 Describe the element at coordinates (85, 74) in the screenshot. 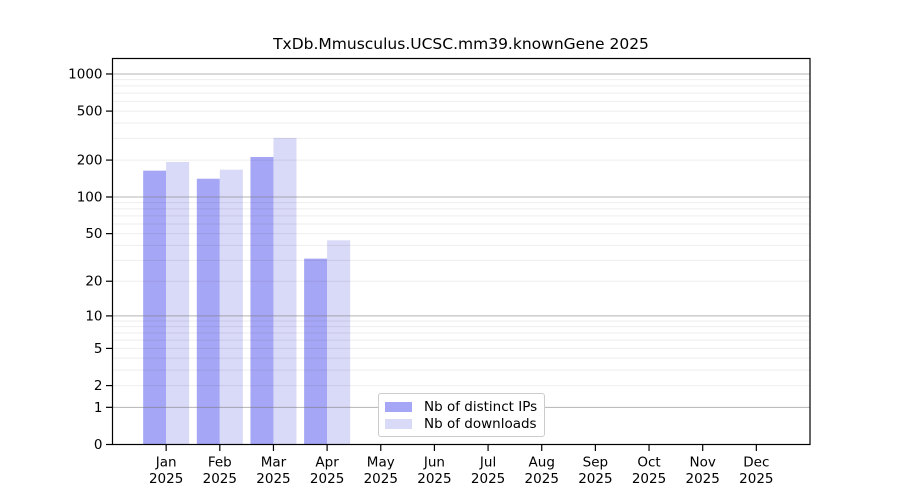

I see `y-tick-label-1000: 1000` at that location.